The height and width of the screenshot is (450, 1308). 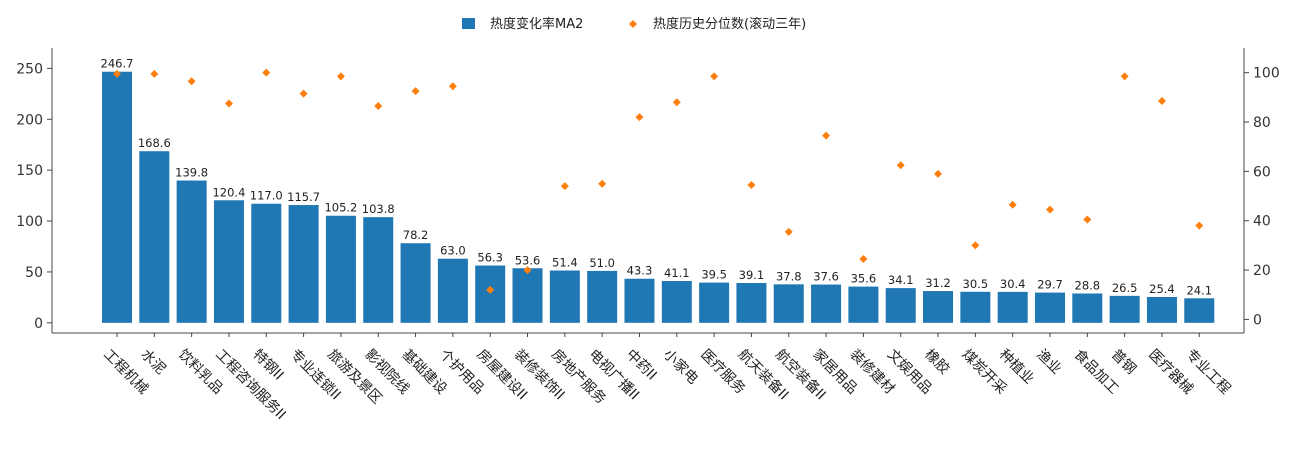 I want to click on y-tick-label: 100, so click(x=29, y=222).